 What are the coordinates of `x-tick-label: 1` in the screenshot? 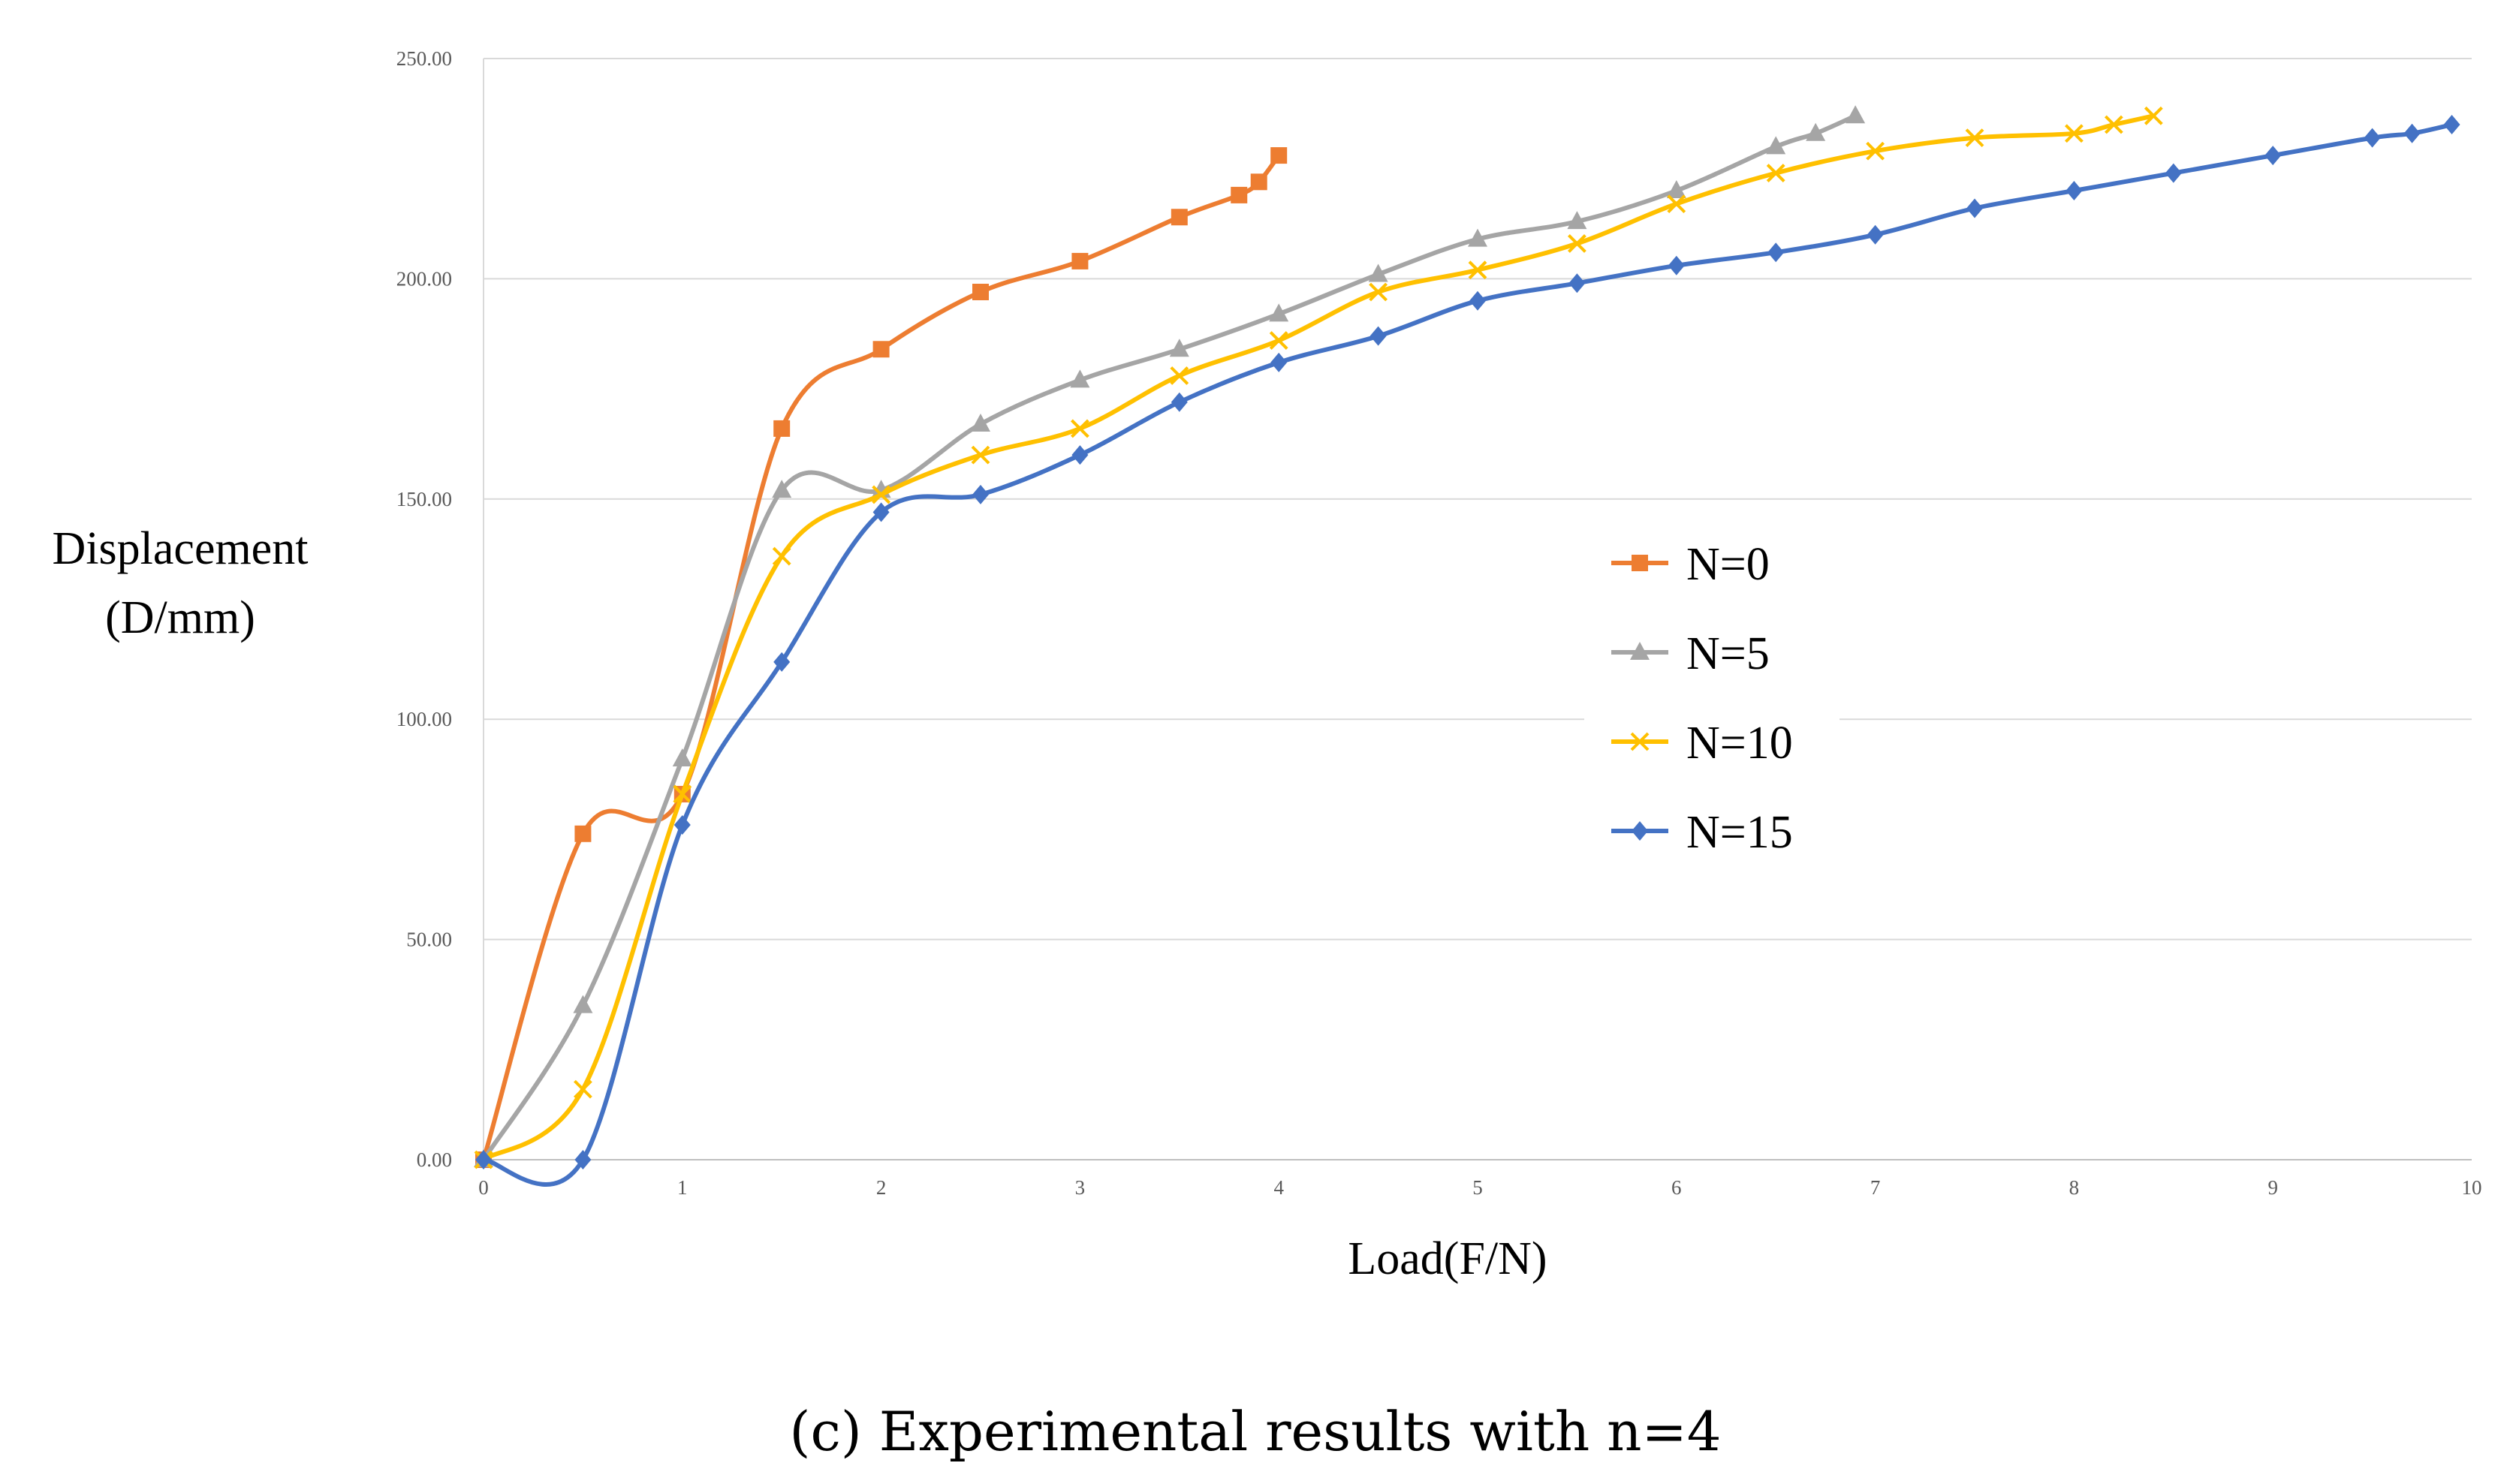 It's located at (683, 1187).